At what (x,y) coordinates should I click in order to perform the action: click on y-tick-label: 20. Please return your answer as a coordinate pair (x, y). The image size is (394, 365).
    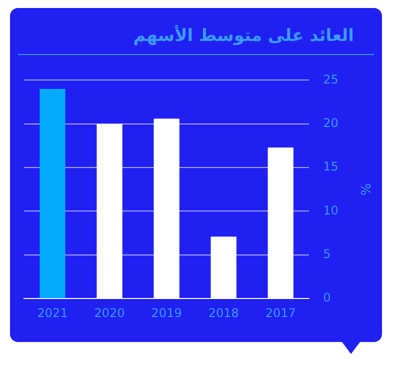
    Looking at the image, I should click on (330, 123).